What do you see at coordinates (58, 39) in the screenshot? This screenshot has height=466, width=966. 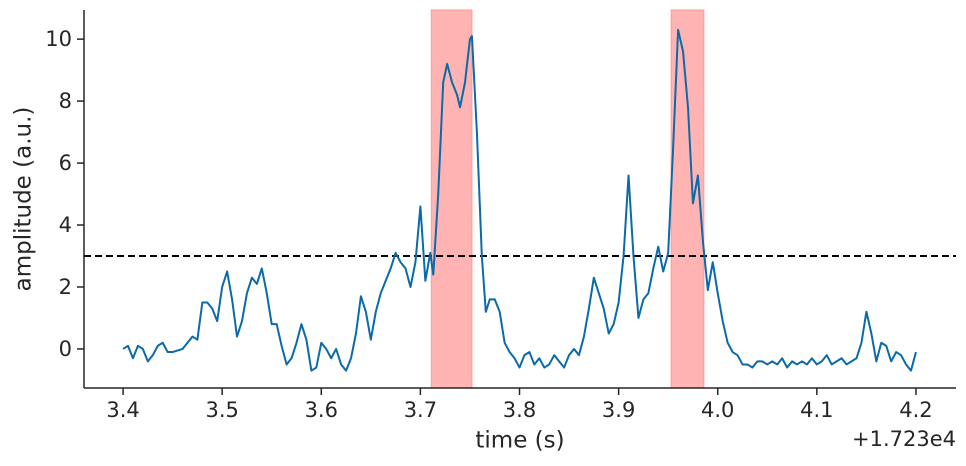 I see `y-tick-label: 10` at bounding box center [58, 39].